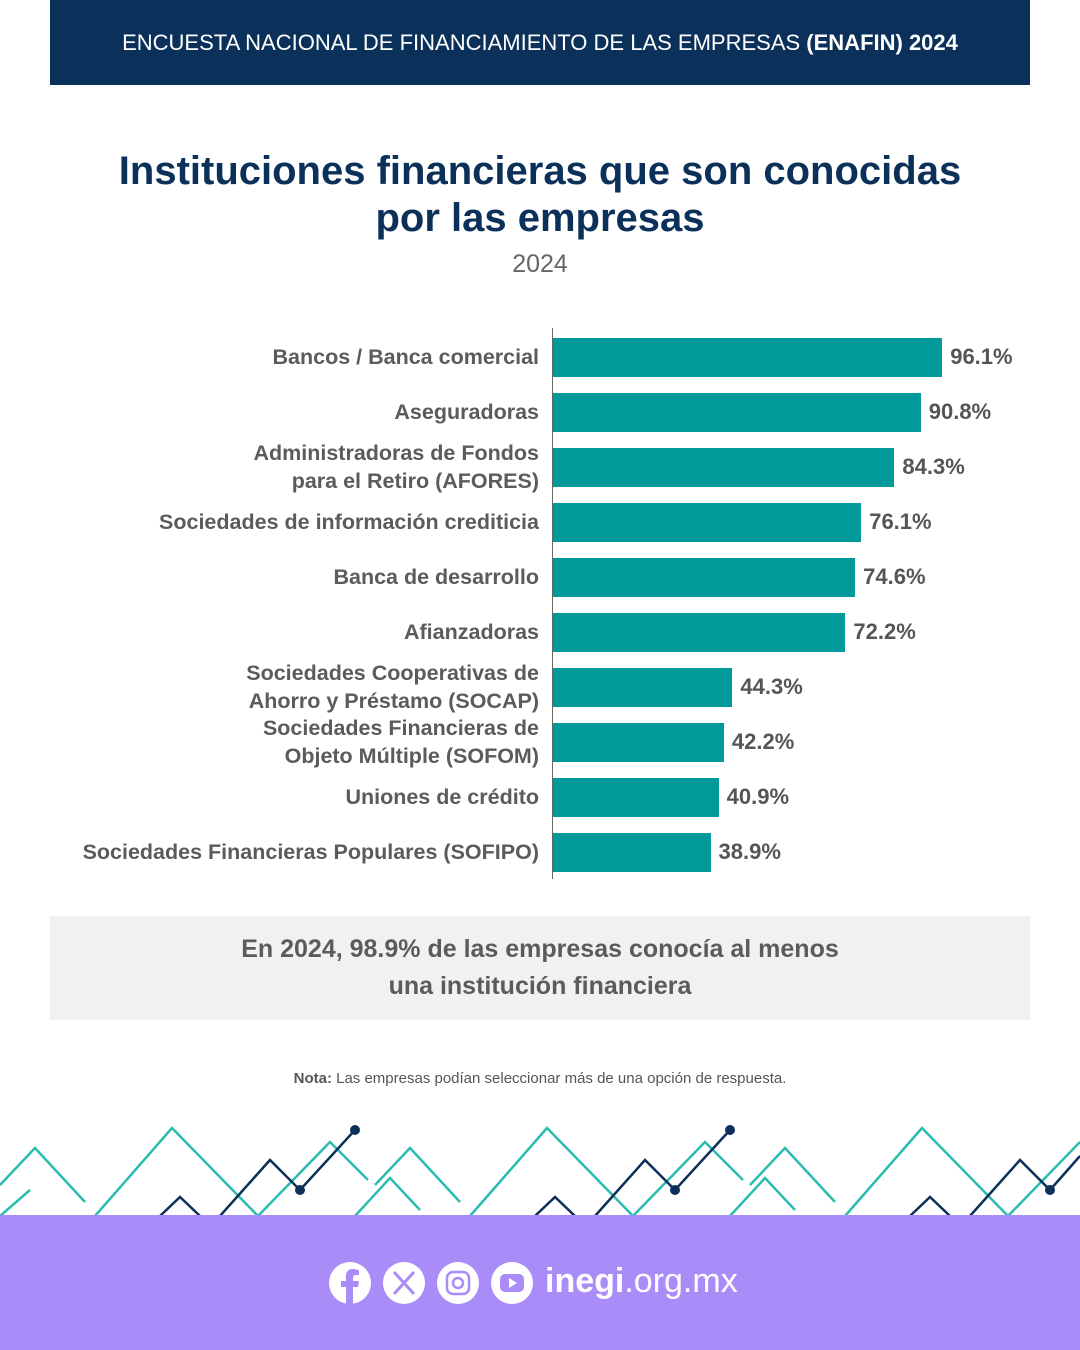  What do you see at coordinates (436, 577) in the screenshot?
I see `category-label: Banca de desarrollo` at bounding box center [436, 577].